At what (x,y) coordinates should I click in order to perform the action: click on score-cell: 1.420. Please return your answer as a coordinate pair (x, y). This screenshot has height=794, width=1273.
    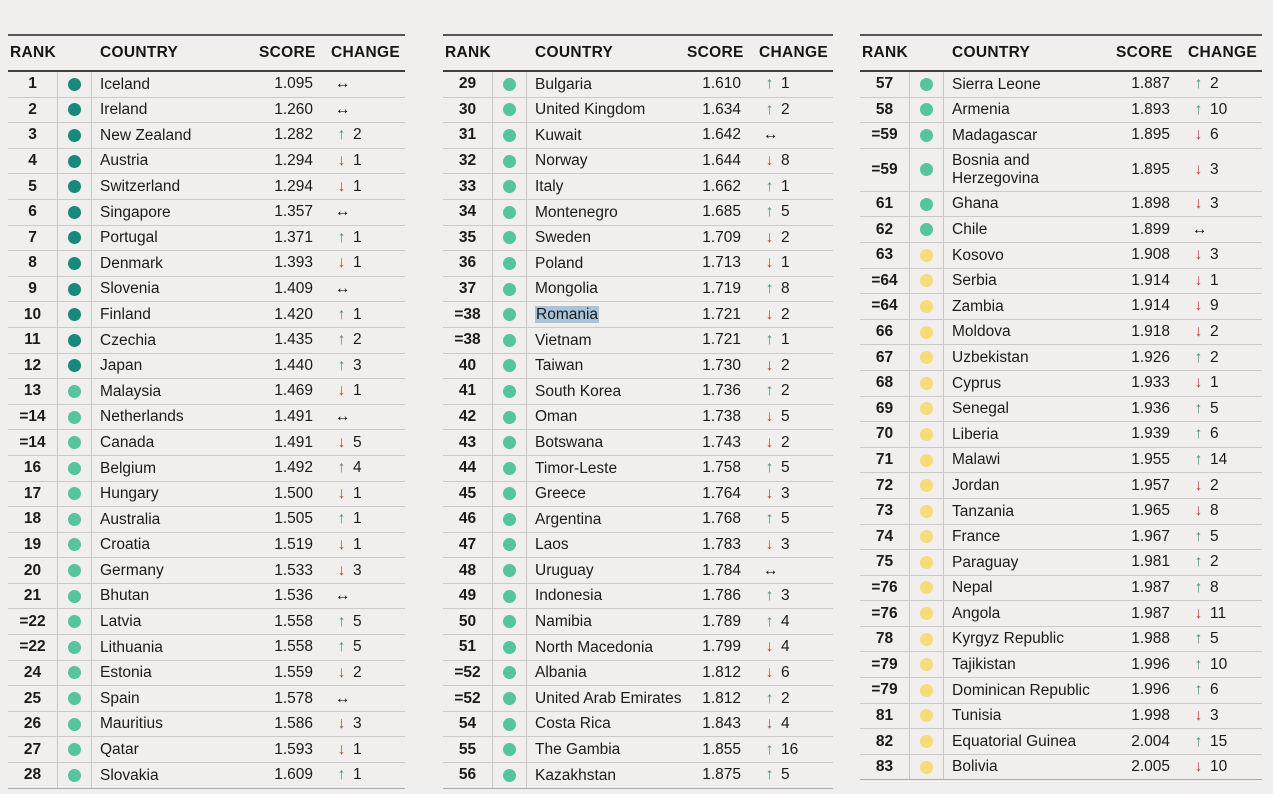
    Looking at the image, I should click on (293, 314).